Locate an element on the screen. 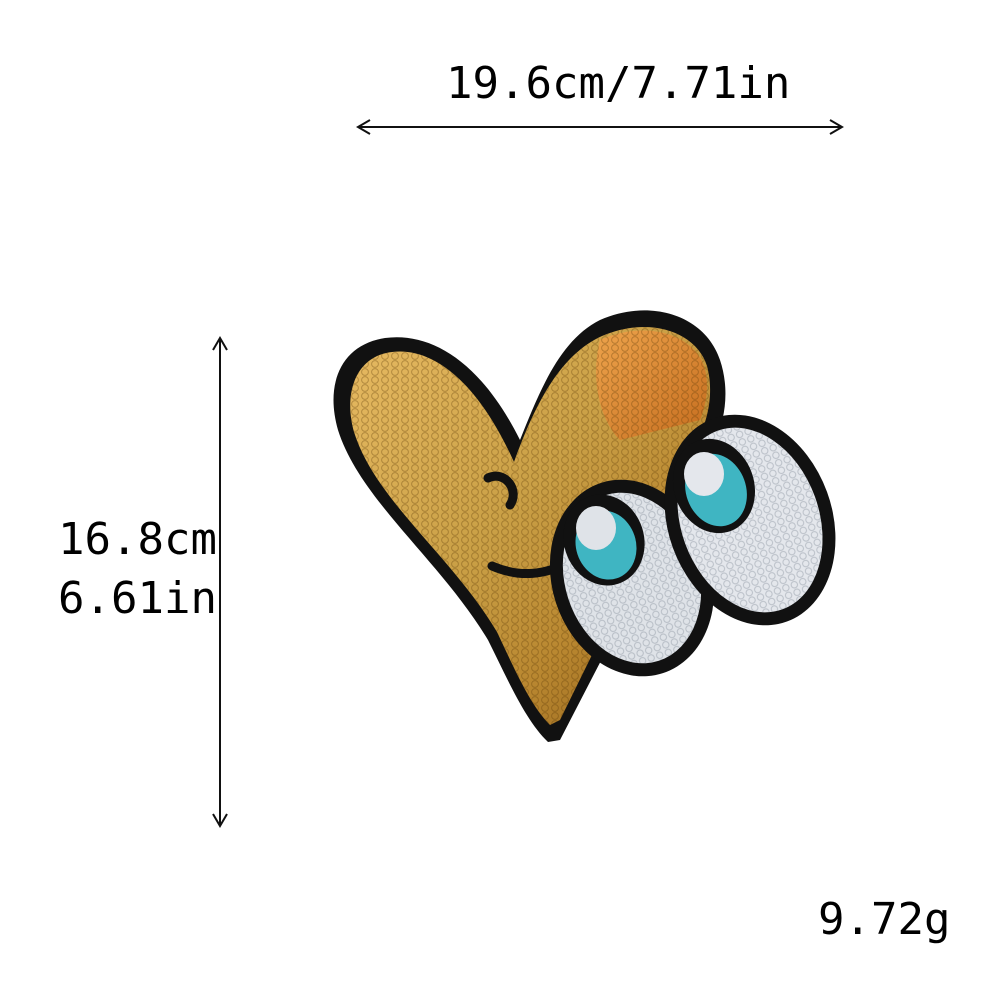 Image resolution: width=1000 pixels, height=1000 pixels. height-cm-label: 16.8cm is located at coordinates (137, 539).